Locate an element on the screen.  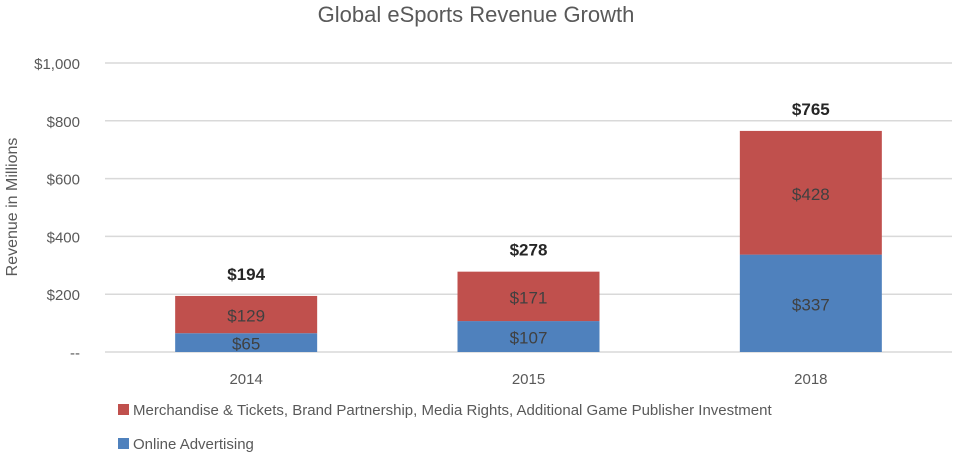
total-label: $194 is located at coordinates (246, 274).